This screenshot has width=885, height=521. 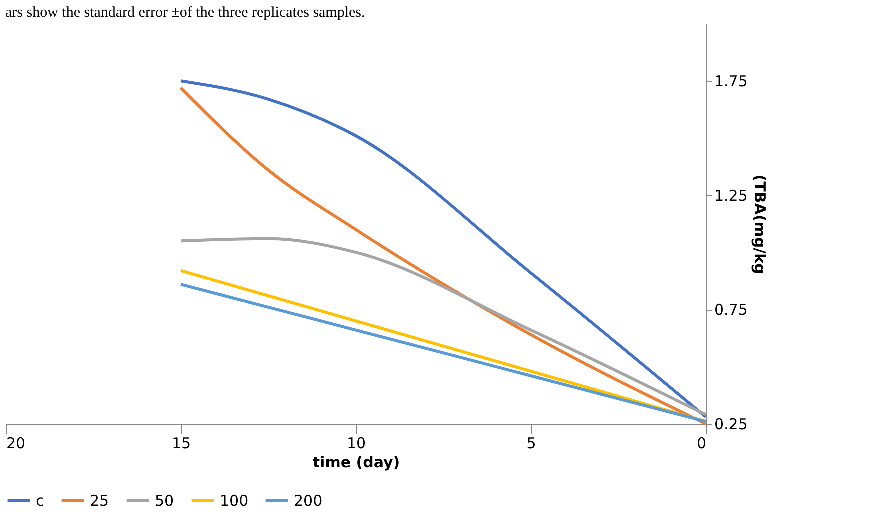 What do you see at coordinates (308, 501) in the screenshot?
I see `legend-label: 200` at bounding box center [308, 501].